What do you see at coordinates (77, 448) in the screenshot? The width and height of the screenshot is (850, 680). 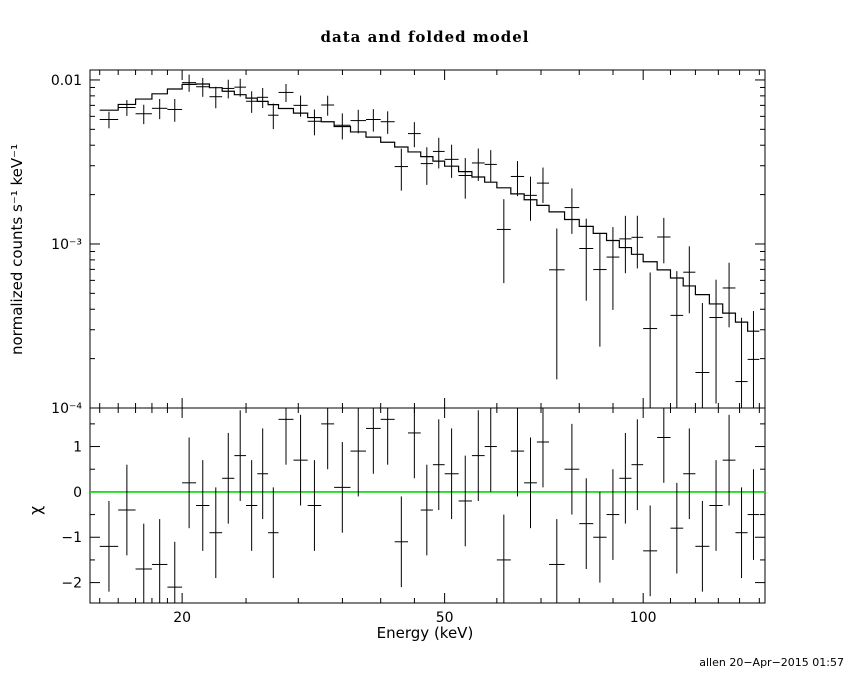 I see `svg-text: 1` at bounding box center [77, 448].